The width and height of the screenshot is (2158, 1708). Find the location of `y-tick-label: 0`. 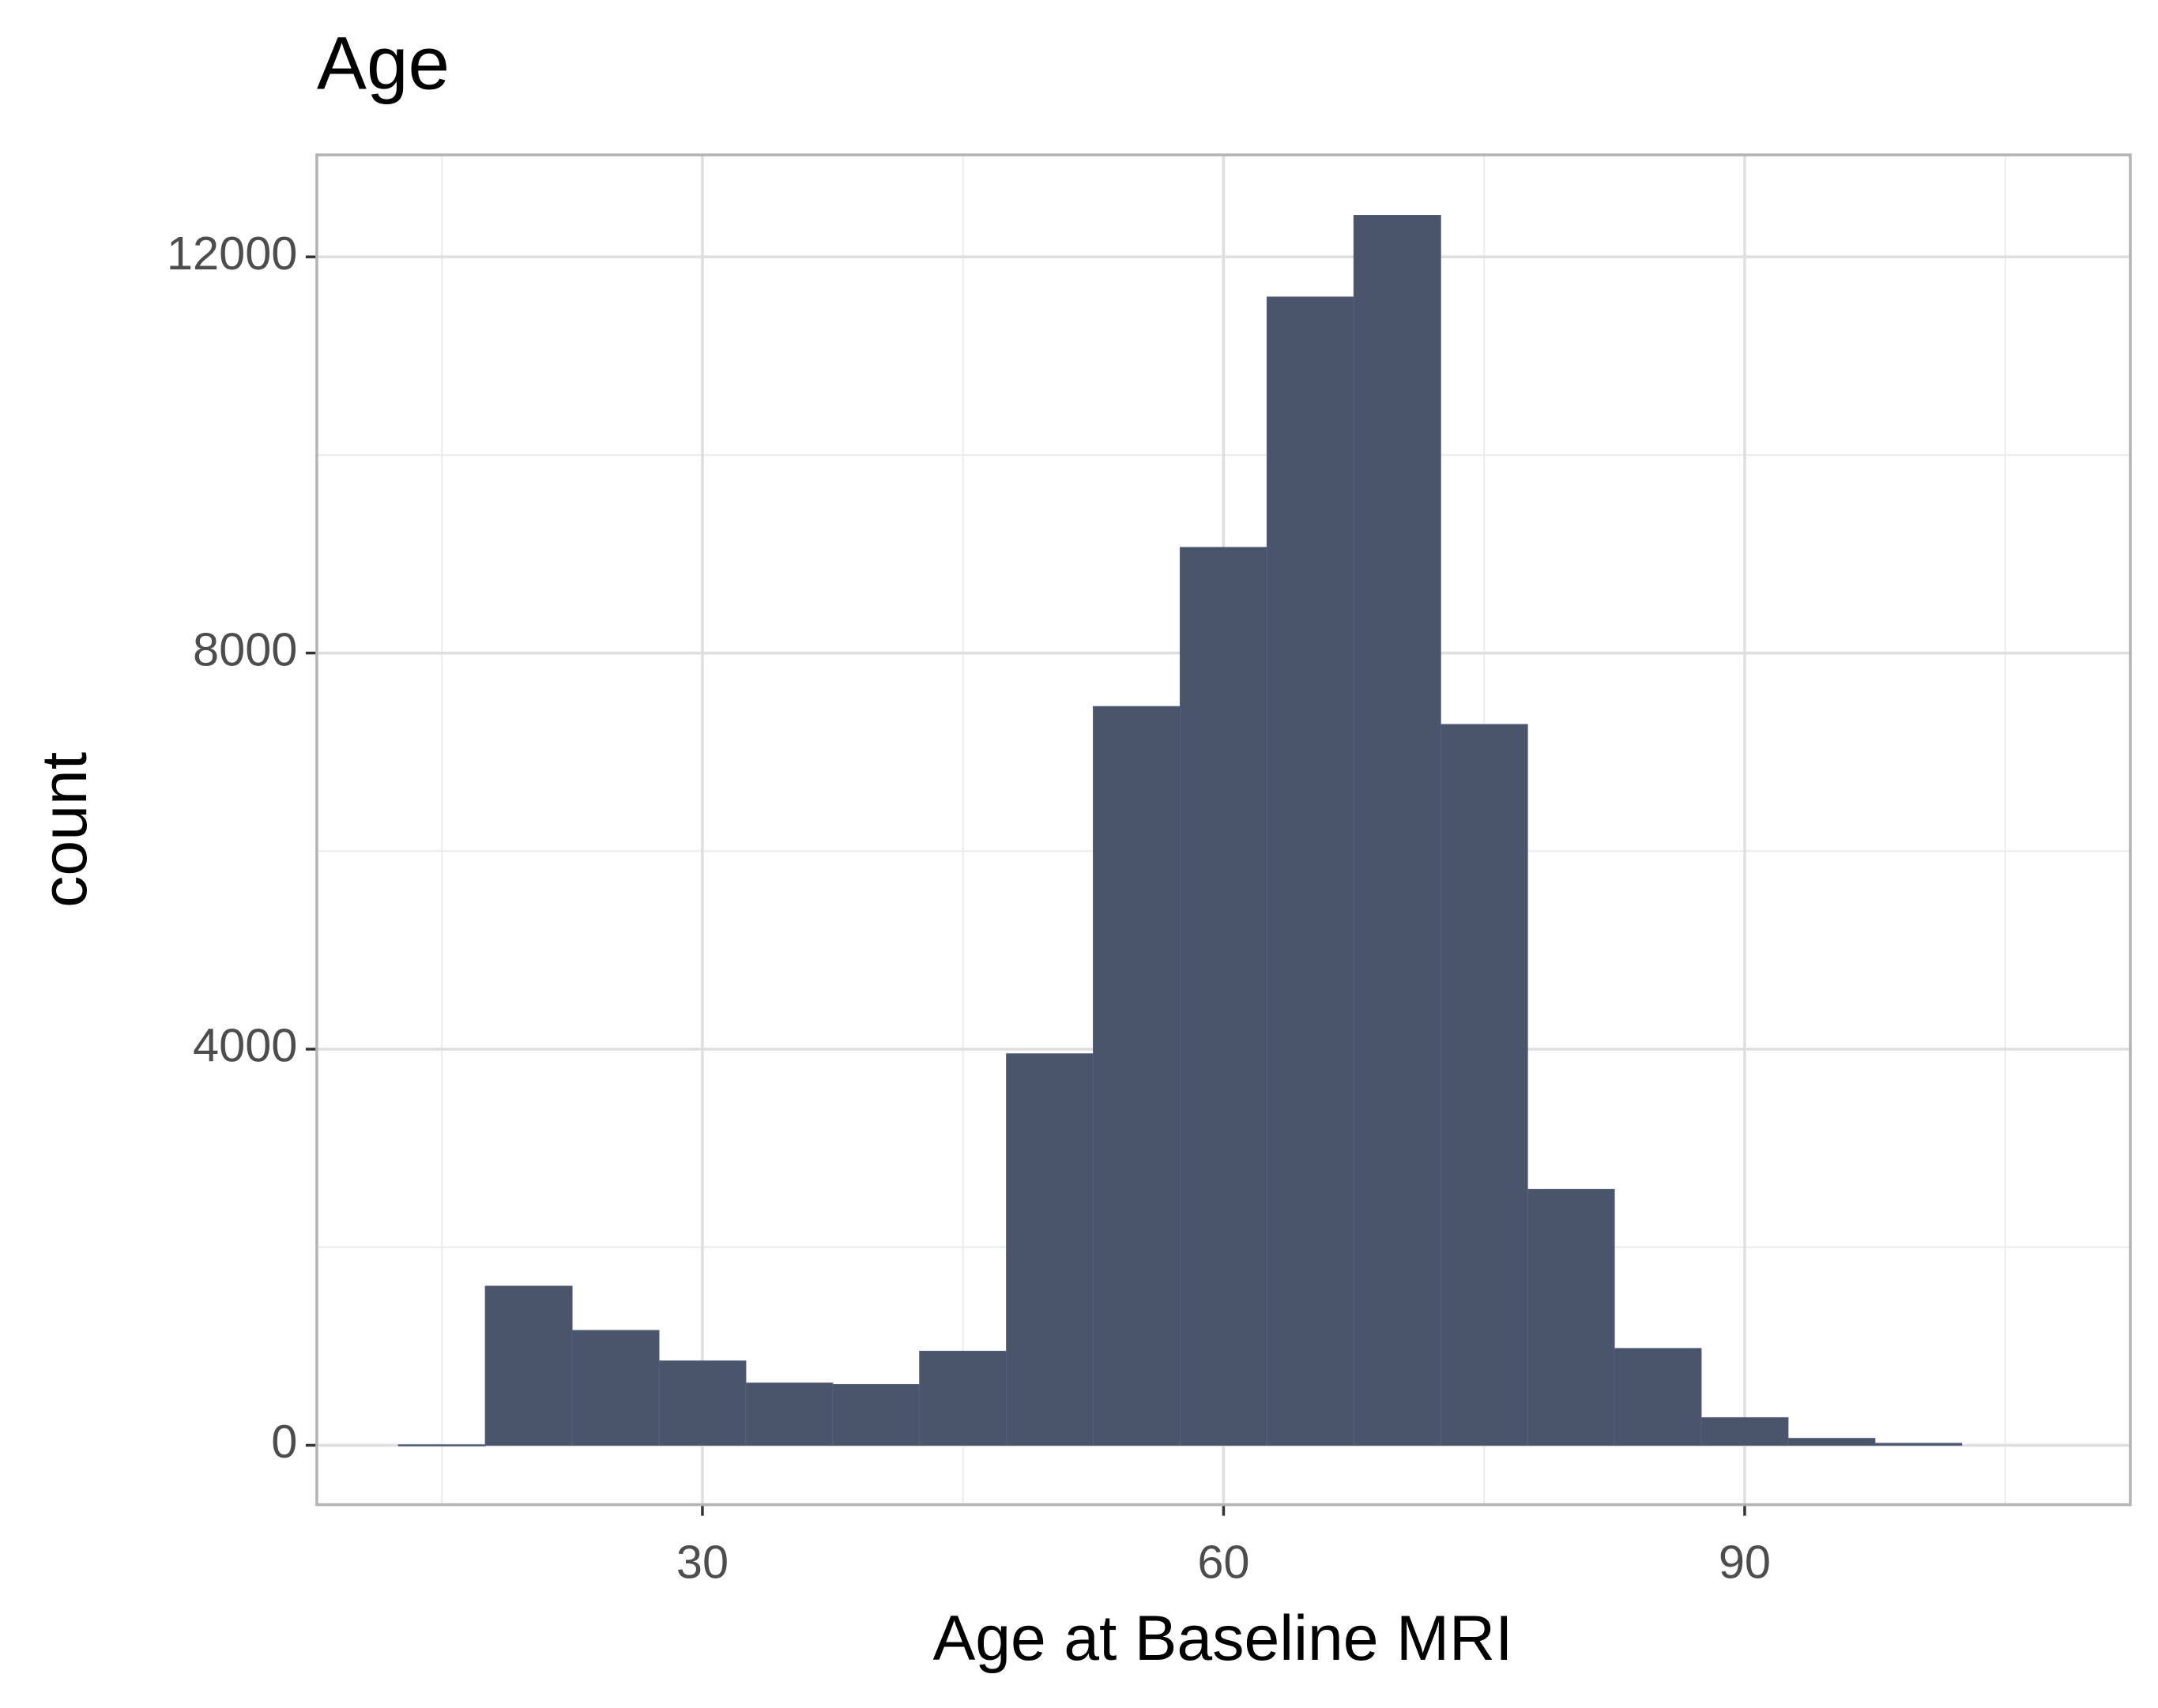

y-tick-label: 0 is located at coordinates (284, 1441).